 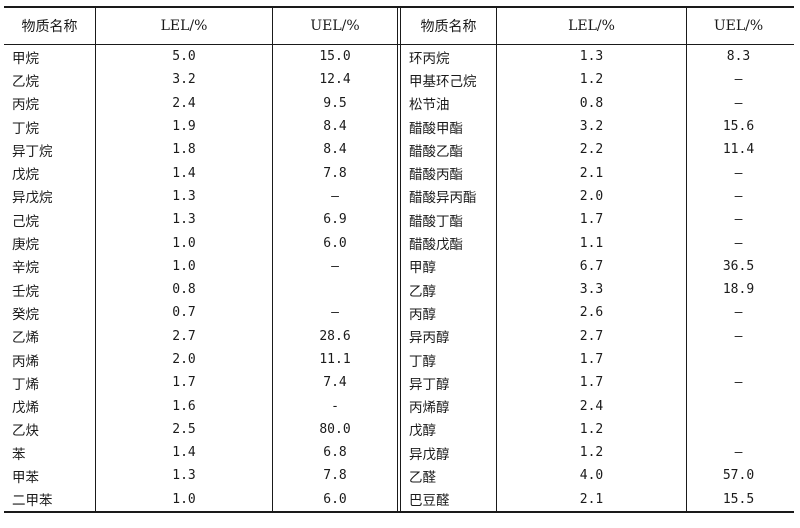 What do you see at coordinates (184, 80) in the screenshot?
I see `lel-value-left: 3.2` at bounding box center [184, 80].